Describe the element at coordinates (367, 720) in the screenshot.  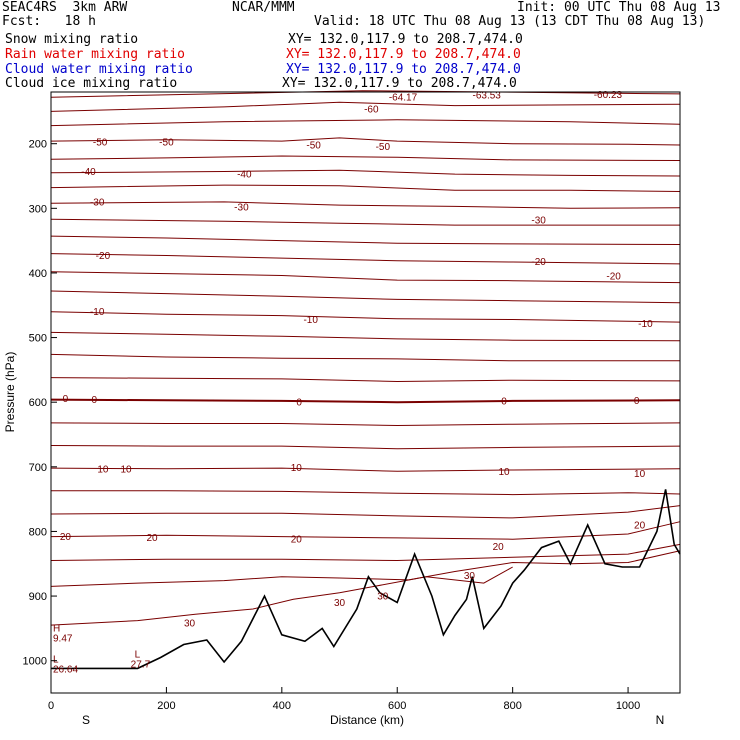
I see `x-axis-label: Distance (km)` at that location.